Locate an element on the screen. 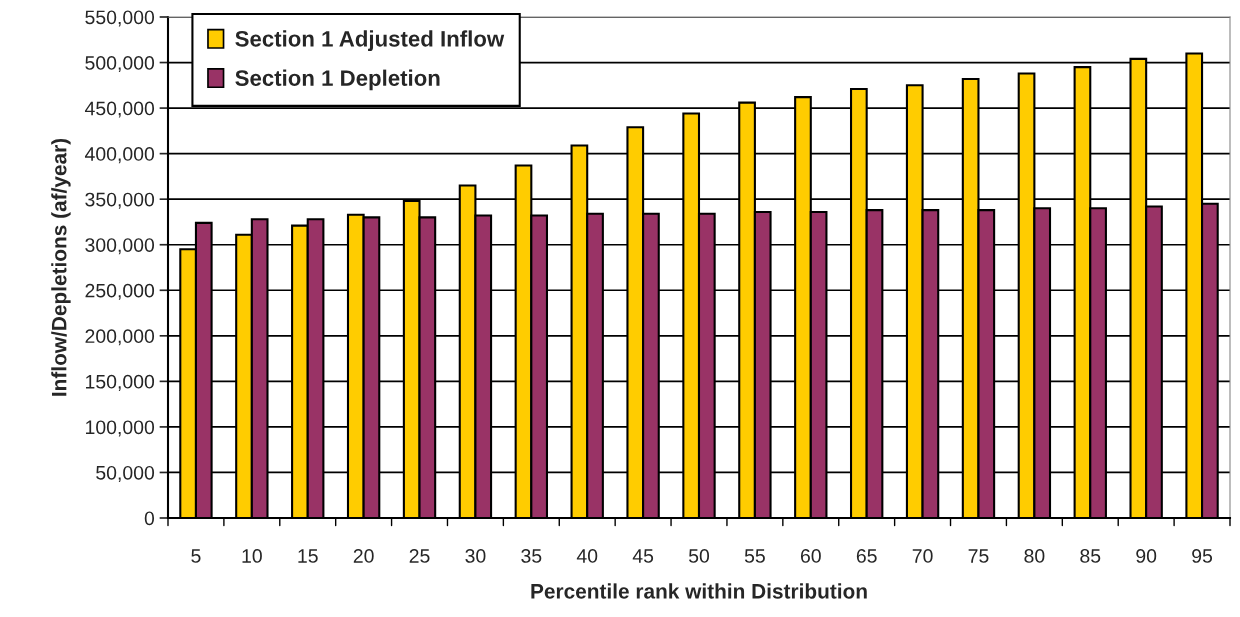 The height and width of the screenshot is (617, 1240). y-tick-label: 0 is located at coordinates (149, 518).